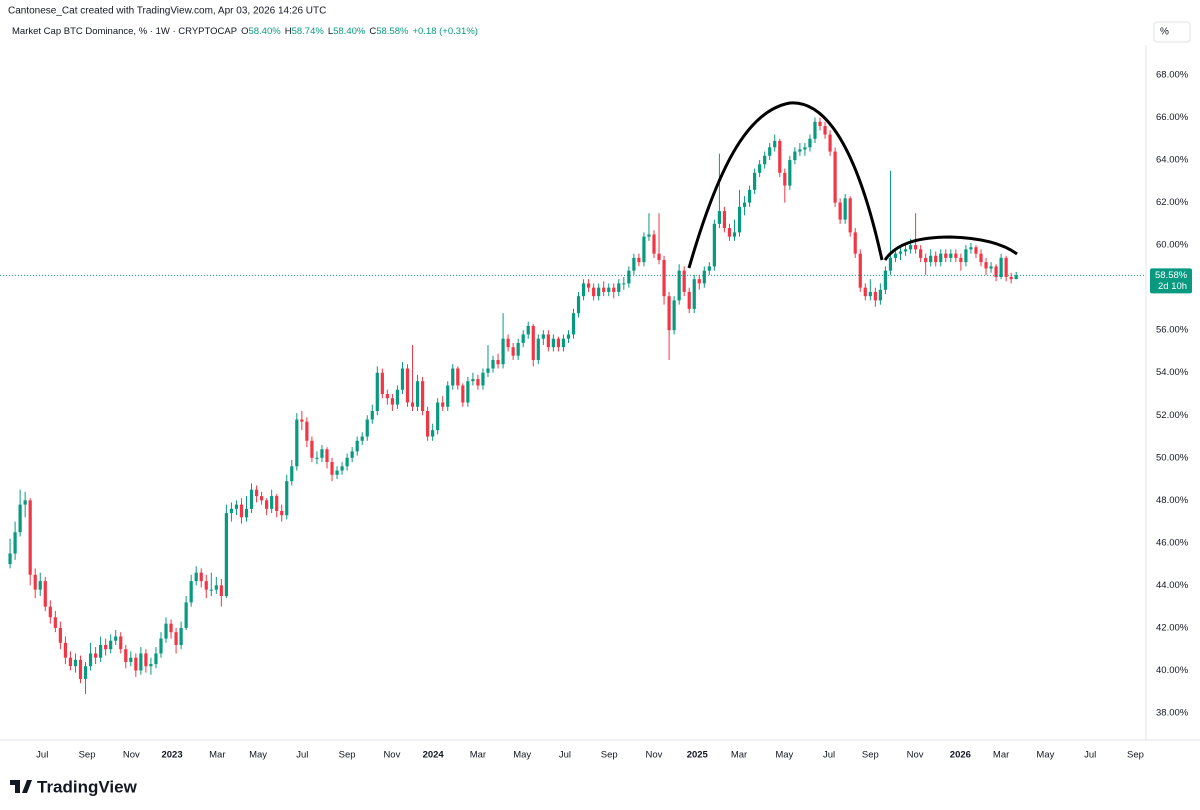 This screenshot has width=1200, height=810. What do you see at coordinates (1171, 275) in the screenshot?
I see `last-price-label: 58.58%` at bounding box center [1171, 275].